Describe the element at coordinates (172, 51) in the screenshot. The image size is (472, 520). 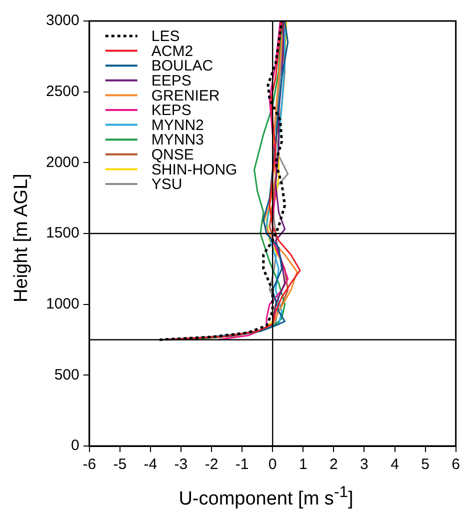
I see `legend-label: ACM2` at that location.